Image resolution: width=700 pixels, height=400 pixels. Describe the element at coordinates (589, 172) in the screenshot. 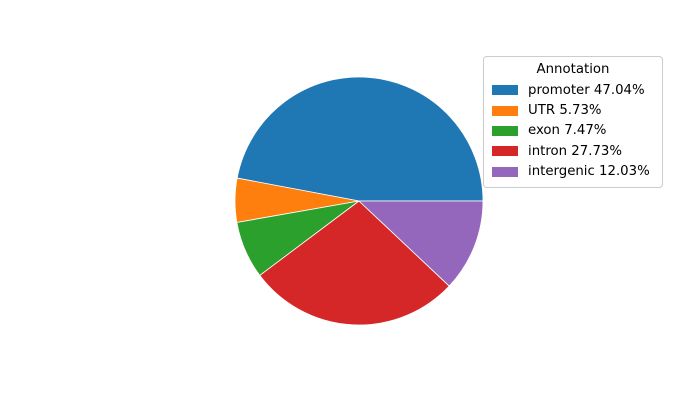

I see `legend-item-label: intergenic 12.03%` at that location.